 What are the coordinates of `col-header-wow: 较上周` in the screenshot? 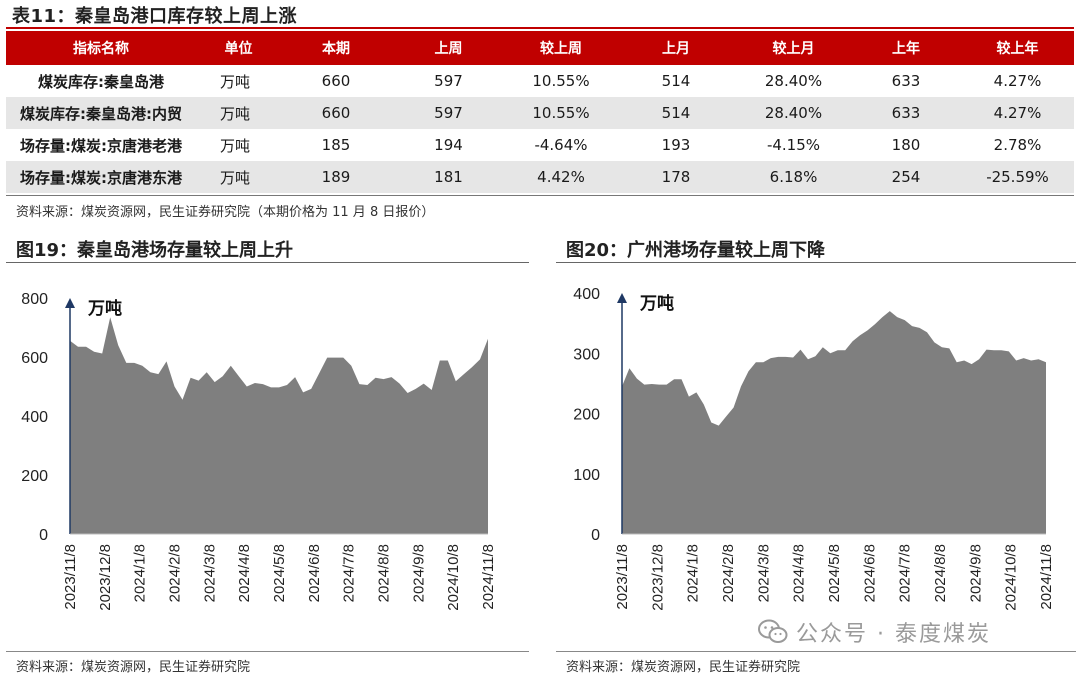 It's located at (561, 48).